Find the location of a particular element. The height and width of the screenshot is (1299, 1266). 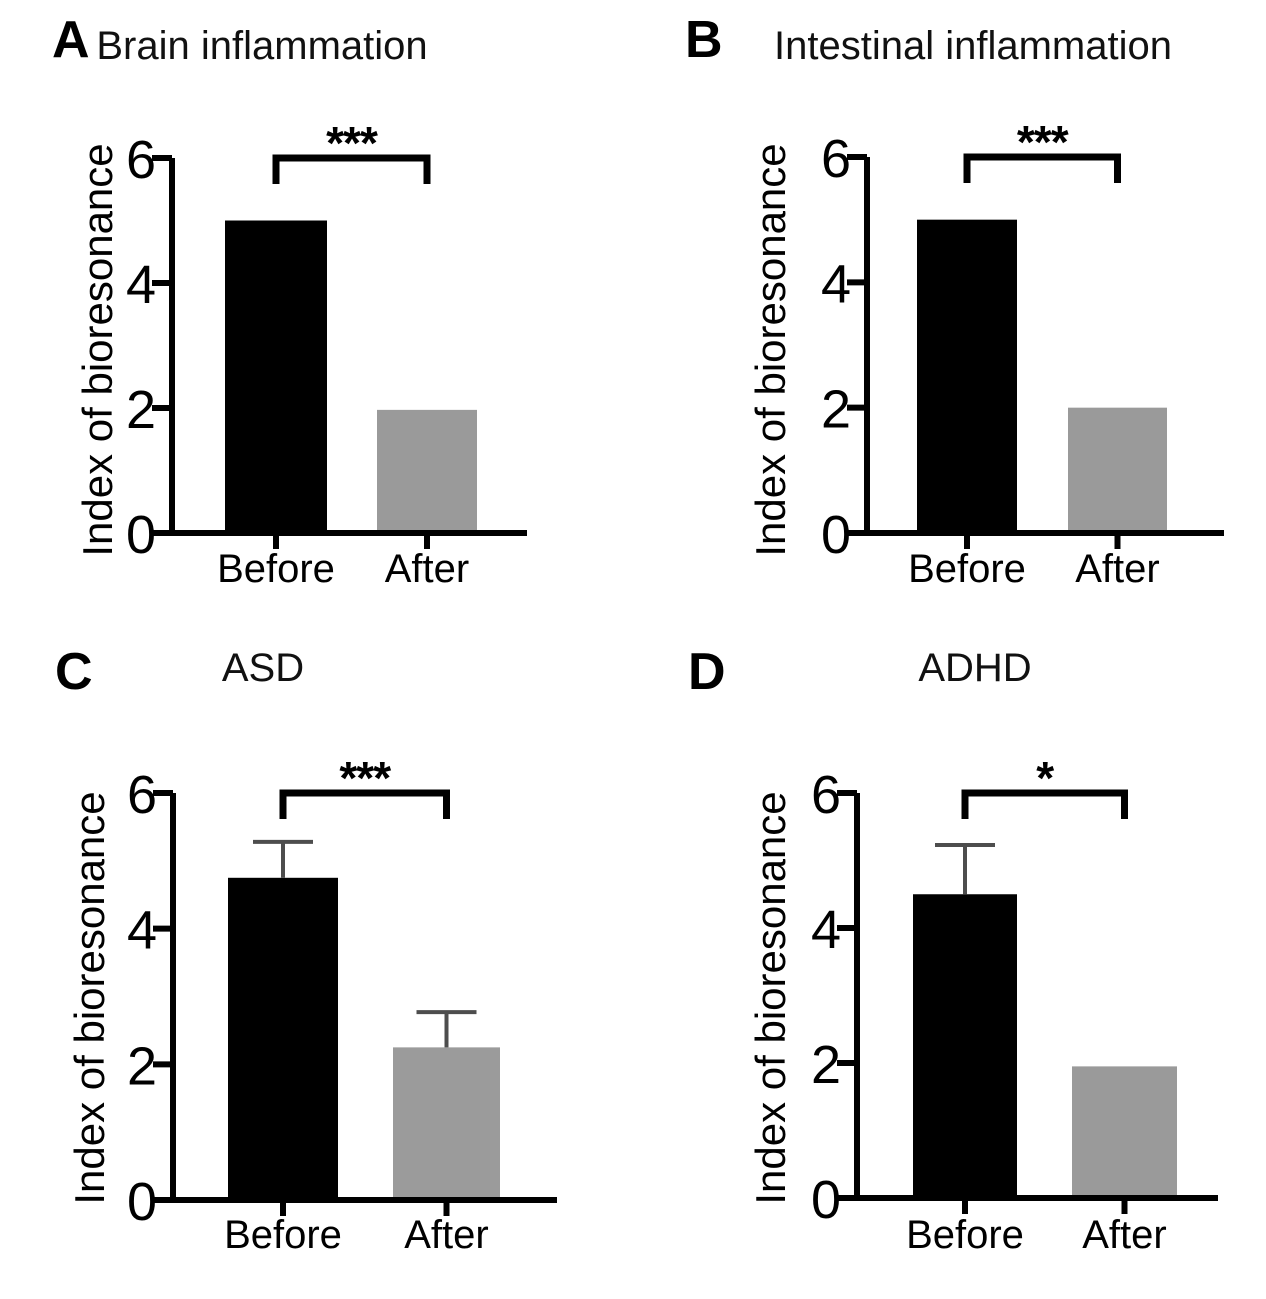

panel-title-c: ASD is located at coordinates (263, 668).